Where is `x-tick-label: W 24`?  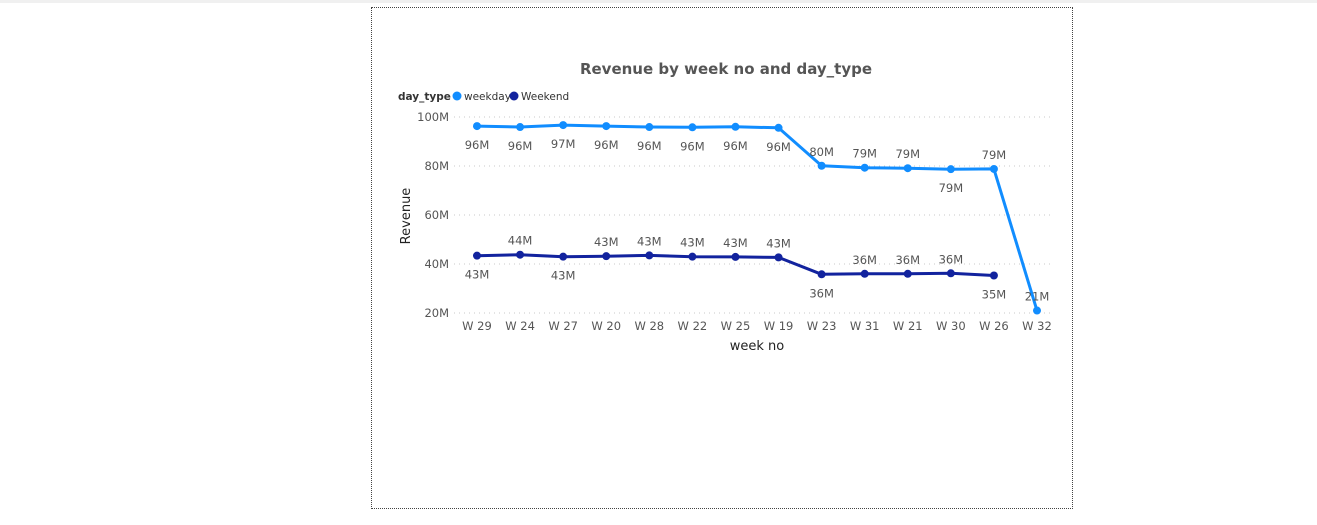 x-tick-label: W 24 is located at coordinates (520, 326).